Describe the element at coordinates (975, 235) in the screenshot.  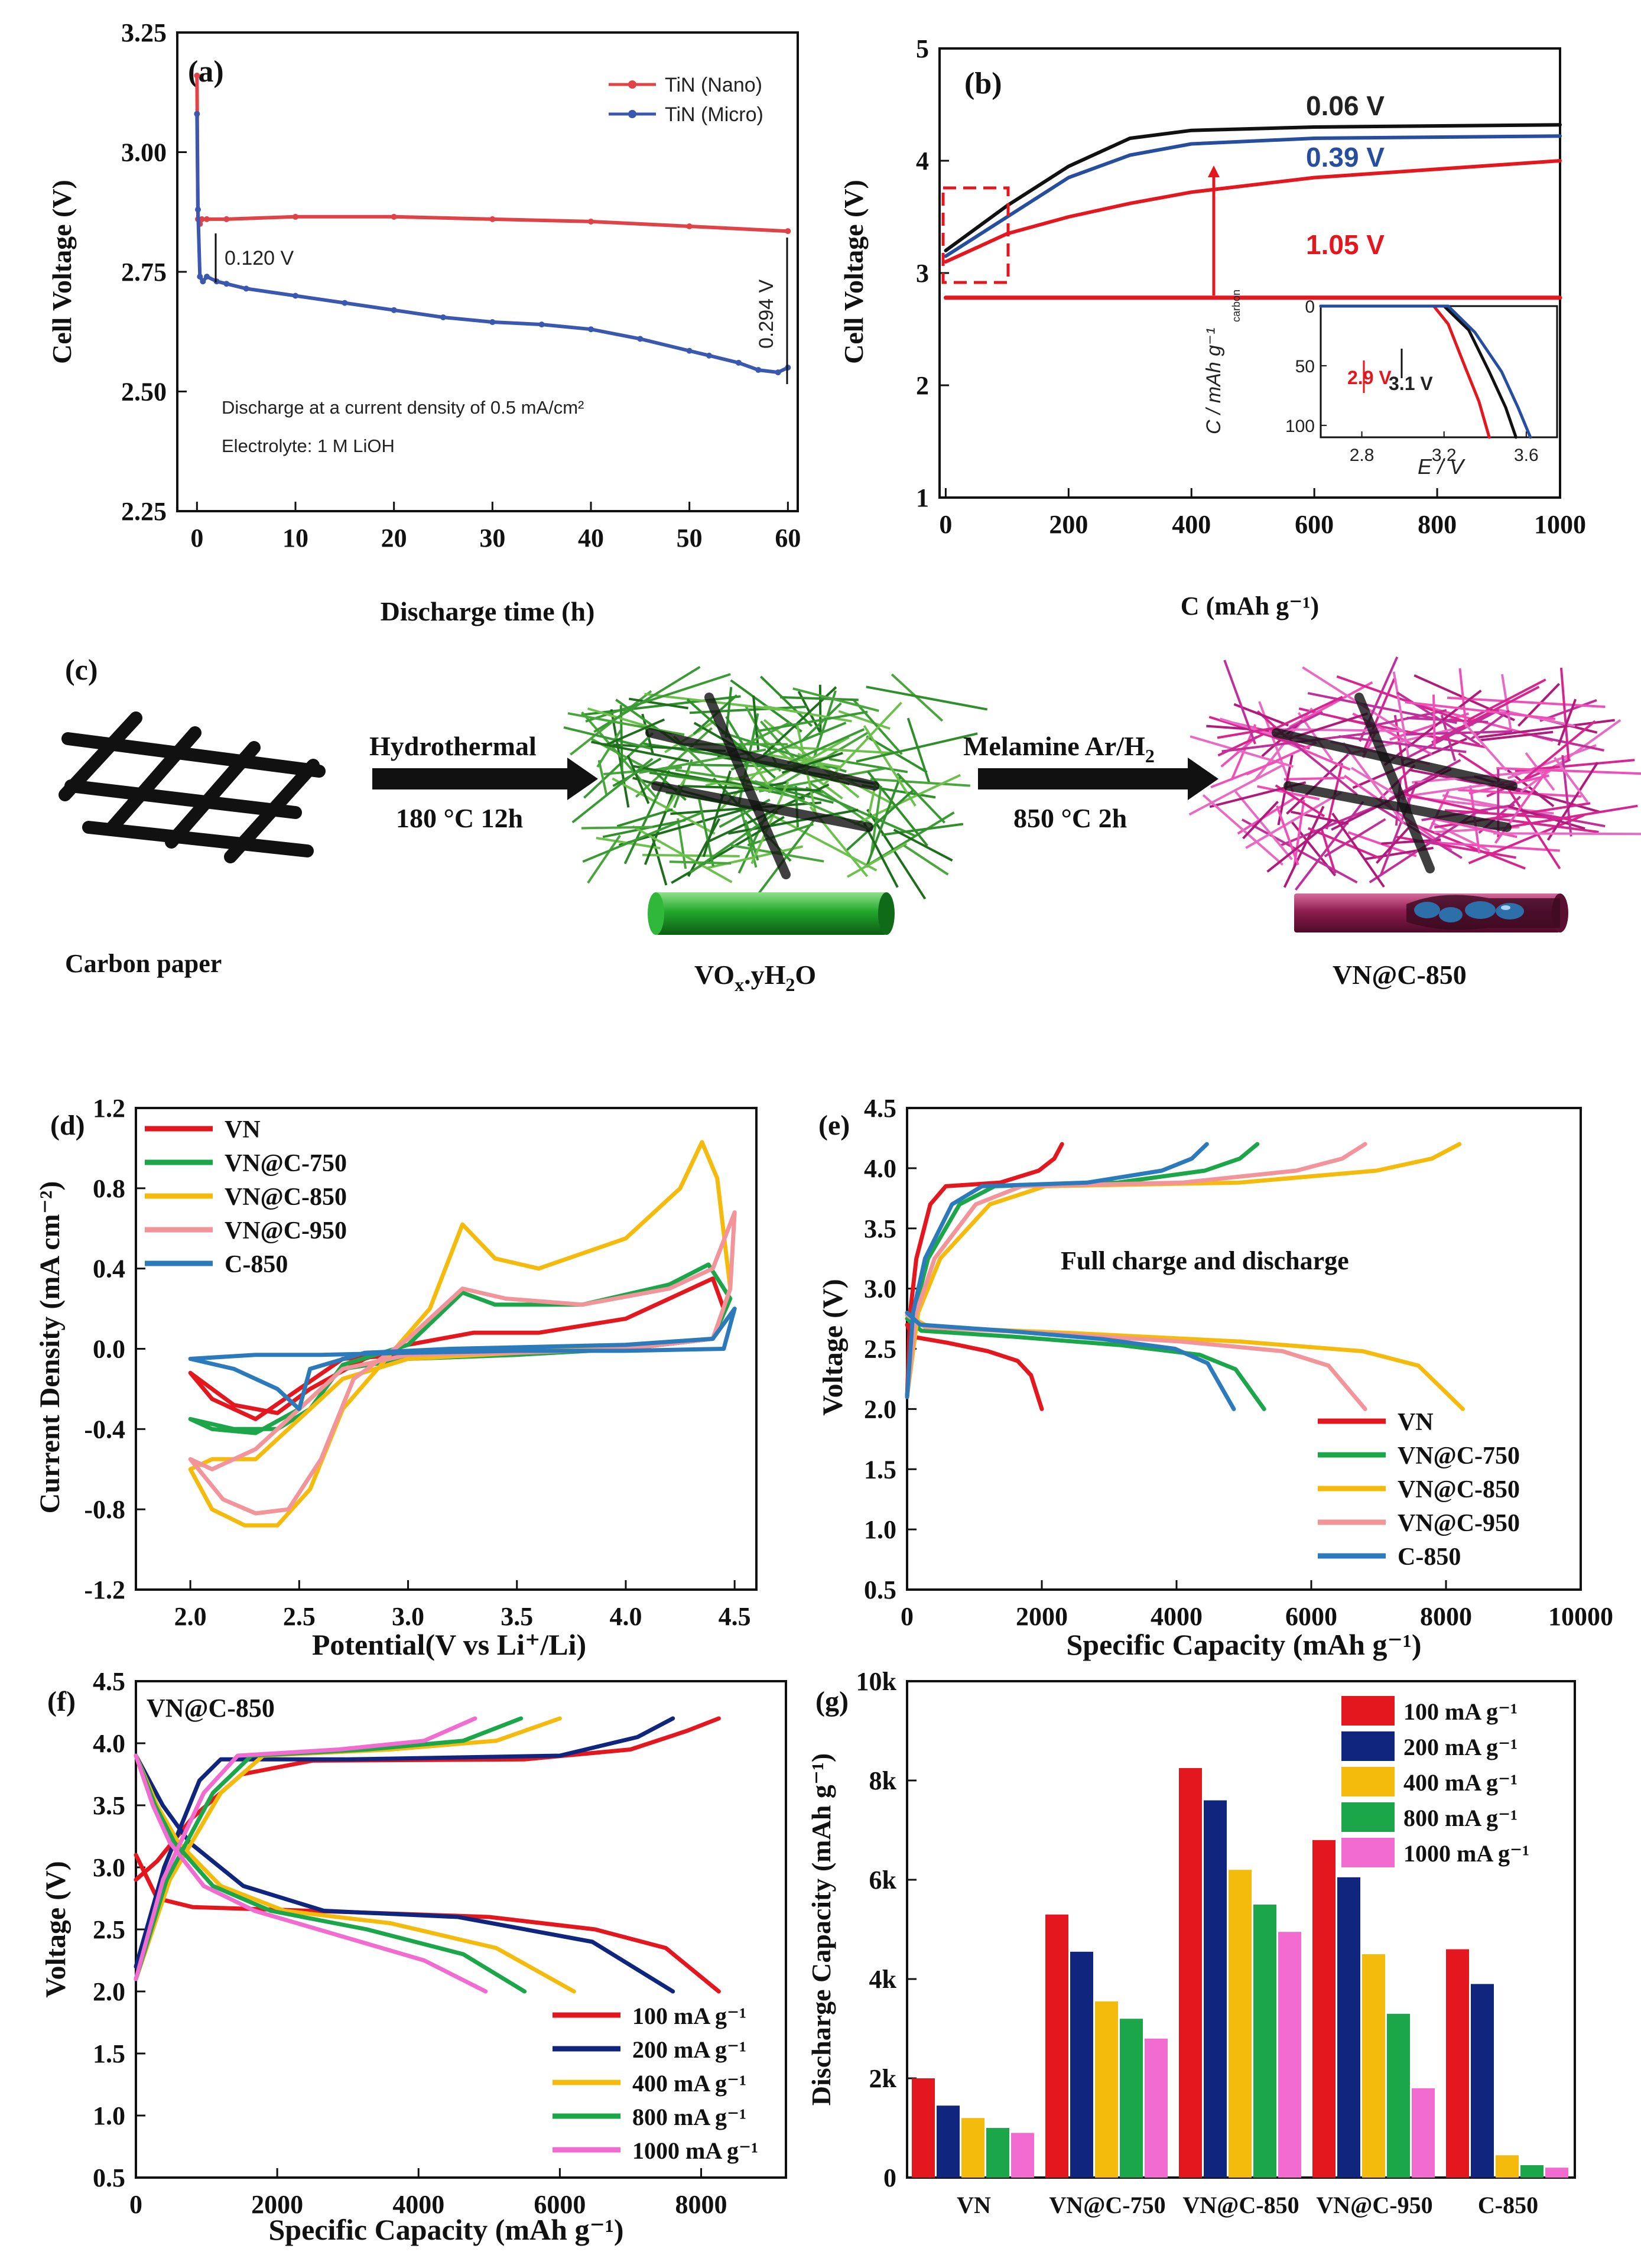
I see `panel-b-zoom-box` at that location.